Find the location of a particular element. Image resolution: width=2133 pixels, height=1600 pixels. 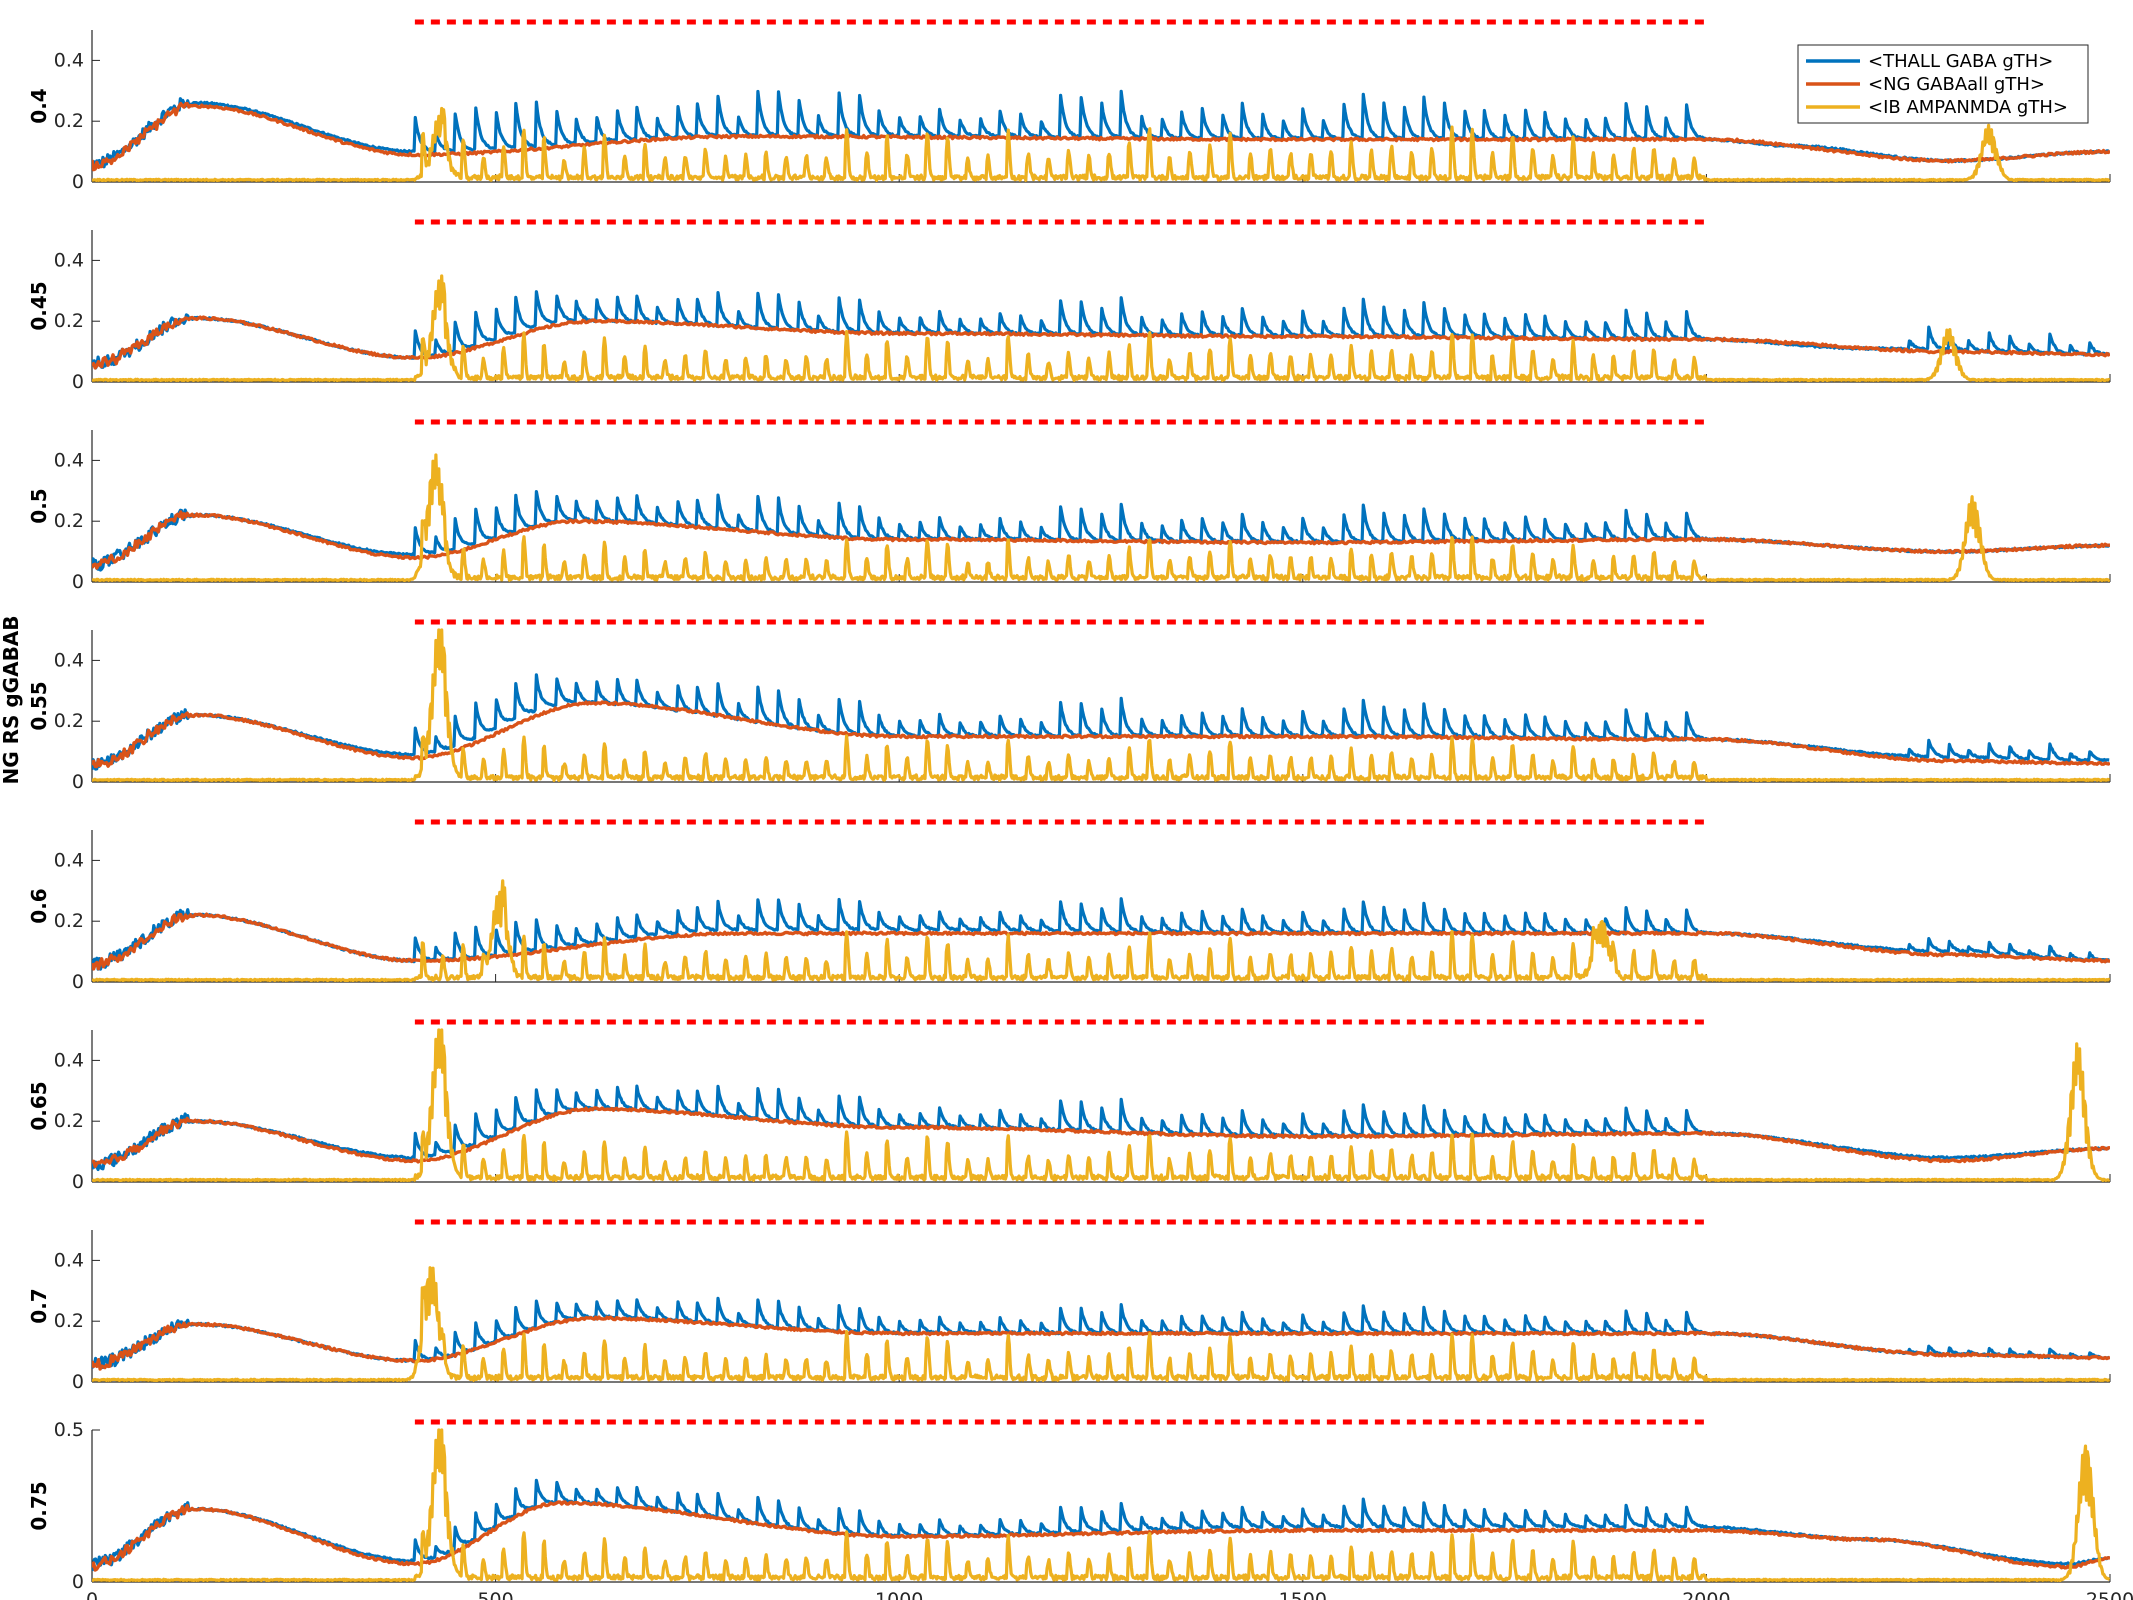

panel-label: 0.5 is located at coordinates (39, 505).